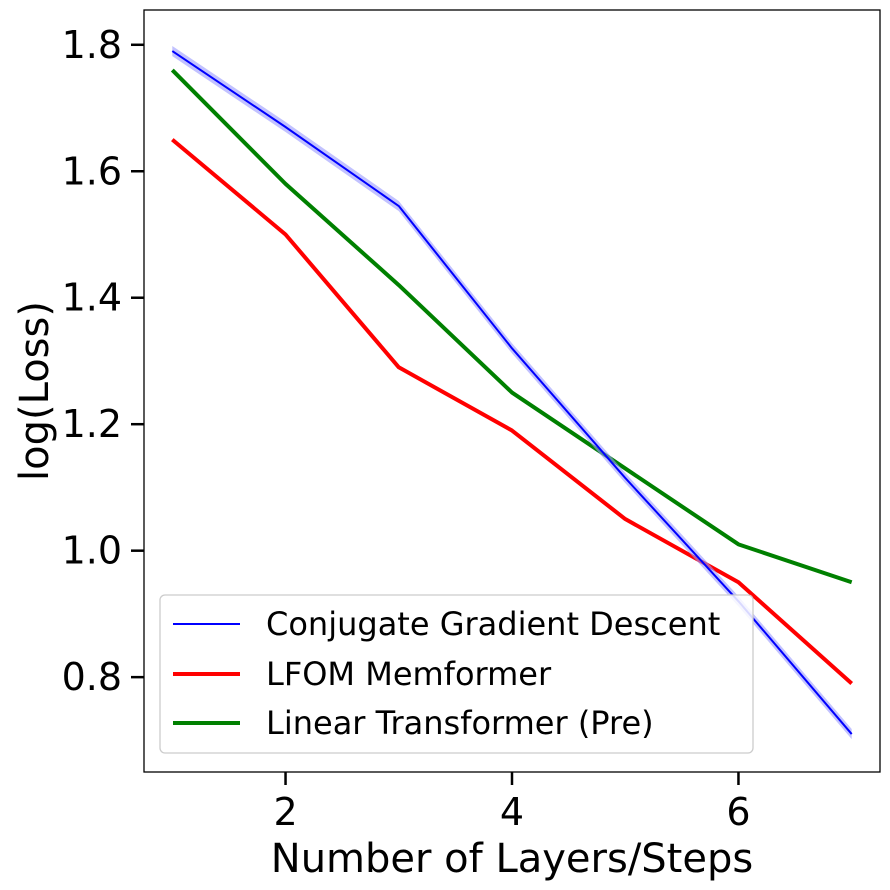 The height and width of the screenshot is (890, 890). I want to click on y-axis-ticks: 0.8 1.0 1.2 1.4 1.6 1.8, so click(103, 361).